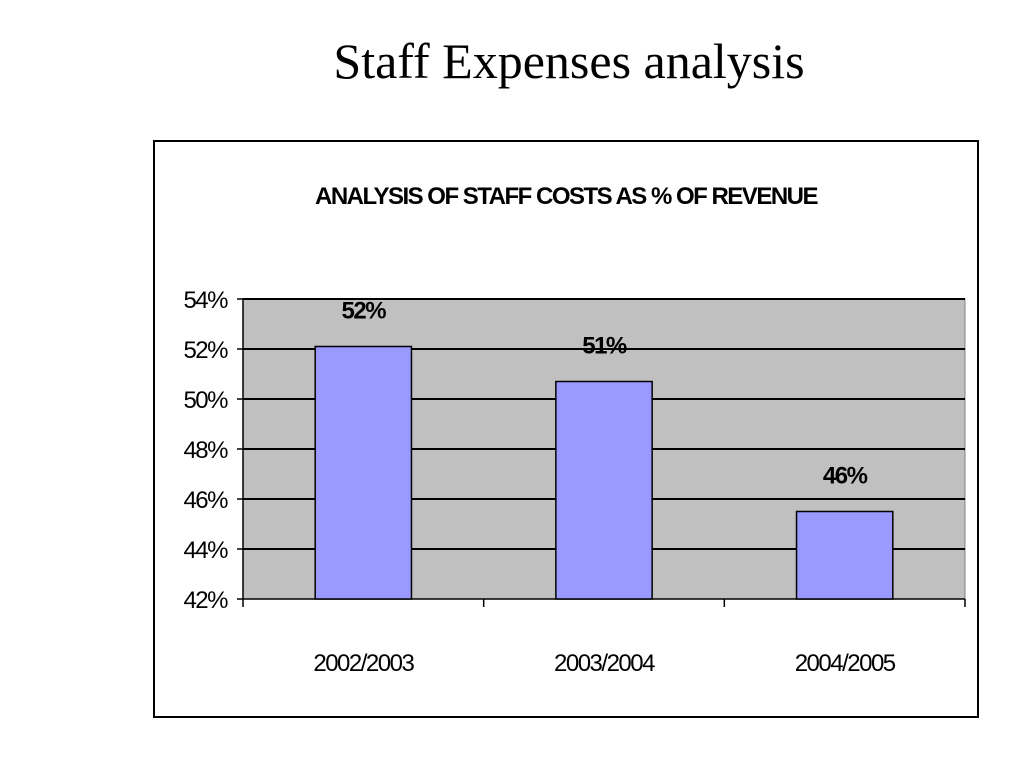  What do you see at coordinates (205, 500) in the screenshot?
I see `y-tick-label: 46%` at bounding box center [205, 500].